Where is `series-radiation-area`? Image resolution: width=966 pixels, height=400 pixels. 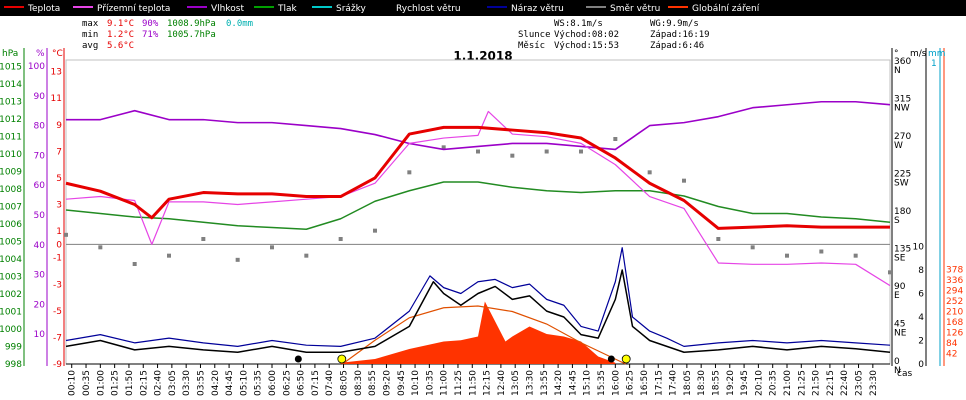 series-radiation-area is located at coordinates (478, 332).